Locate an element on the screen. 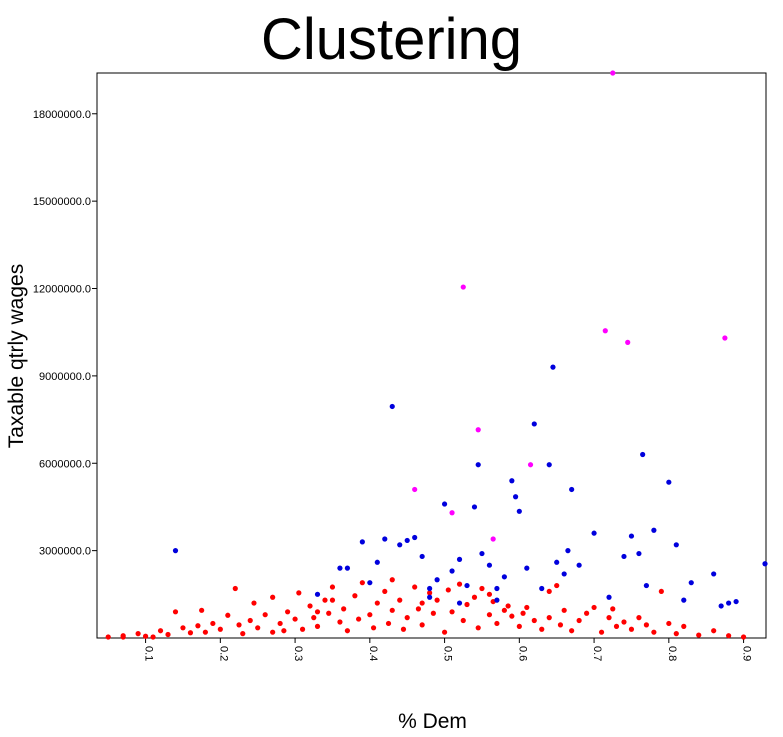  y-tick-label: 6000000.0 is located at coordinates (65, 464).